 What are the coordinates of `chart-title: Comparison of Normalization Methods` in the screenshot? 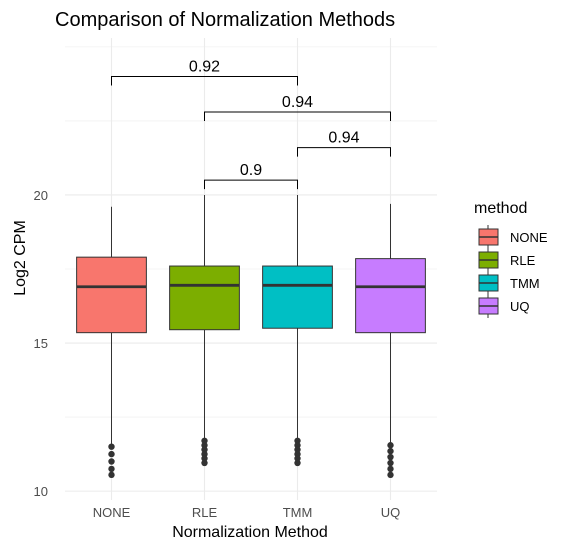 It's located at (225, 20).